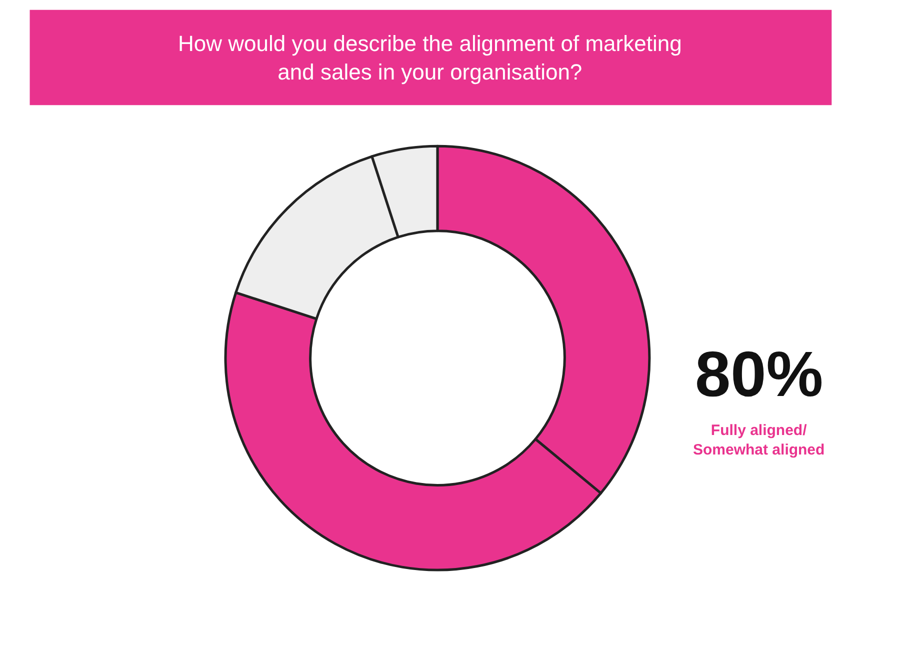  Describe the element at coordinates (759, 440) in the screenshot. I see `text: Fully aligned/ Somewhat aligned` at that location.